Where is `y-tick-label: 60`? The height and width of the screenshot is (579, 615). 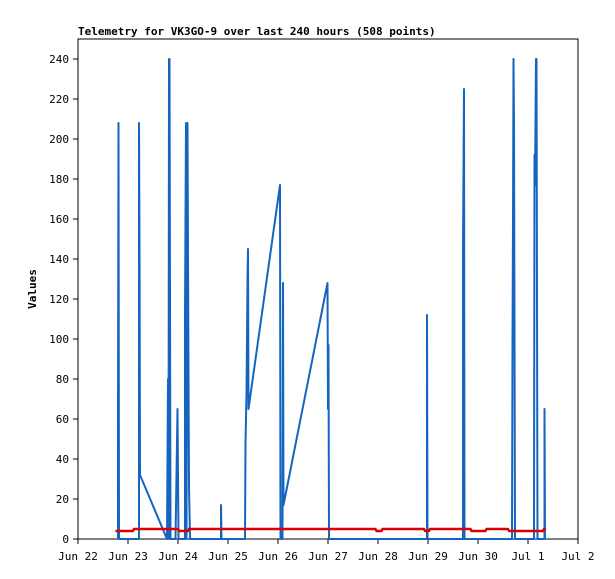 y-tick-label: 60 is located at coordinates (62, 419).